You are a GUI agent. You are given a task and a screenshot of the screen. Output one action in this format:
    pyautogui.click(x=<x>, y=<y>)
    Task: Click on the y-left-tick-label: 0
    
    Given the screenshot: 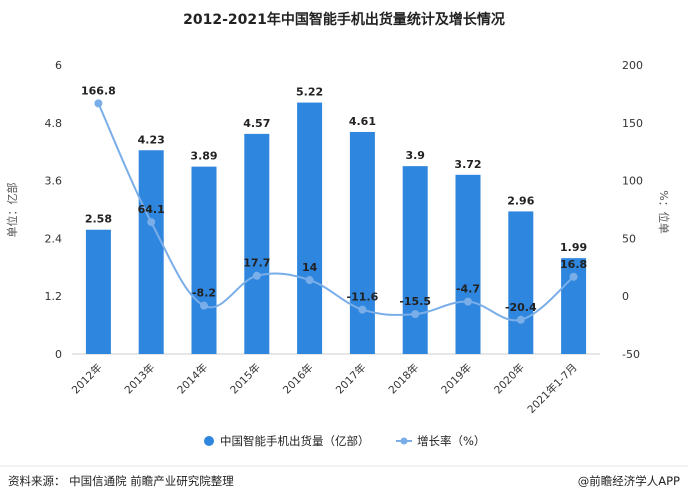 What is the action you would take?
    pyautogui.click(x=58, y=354)
    